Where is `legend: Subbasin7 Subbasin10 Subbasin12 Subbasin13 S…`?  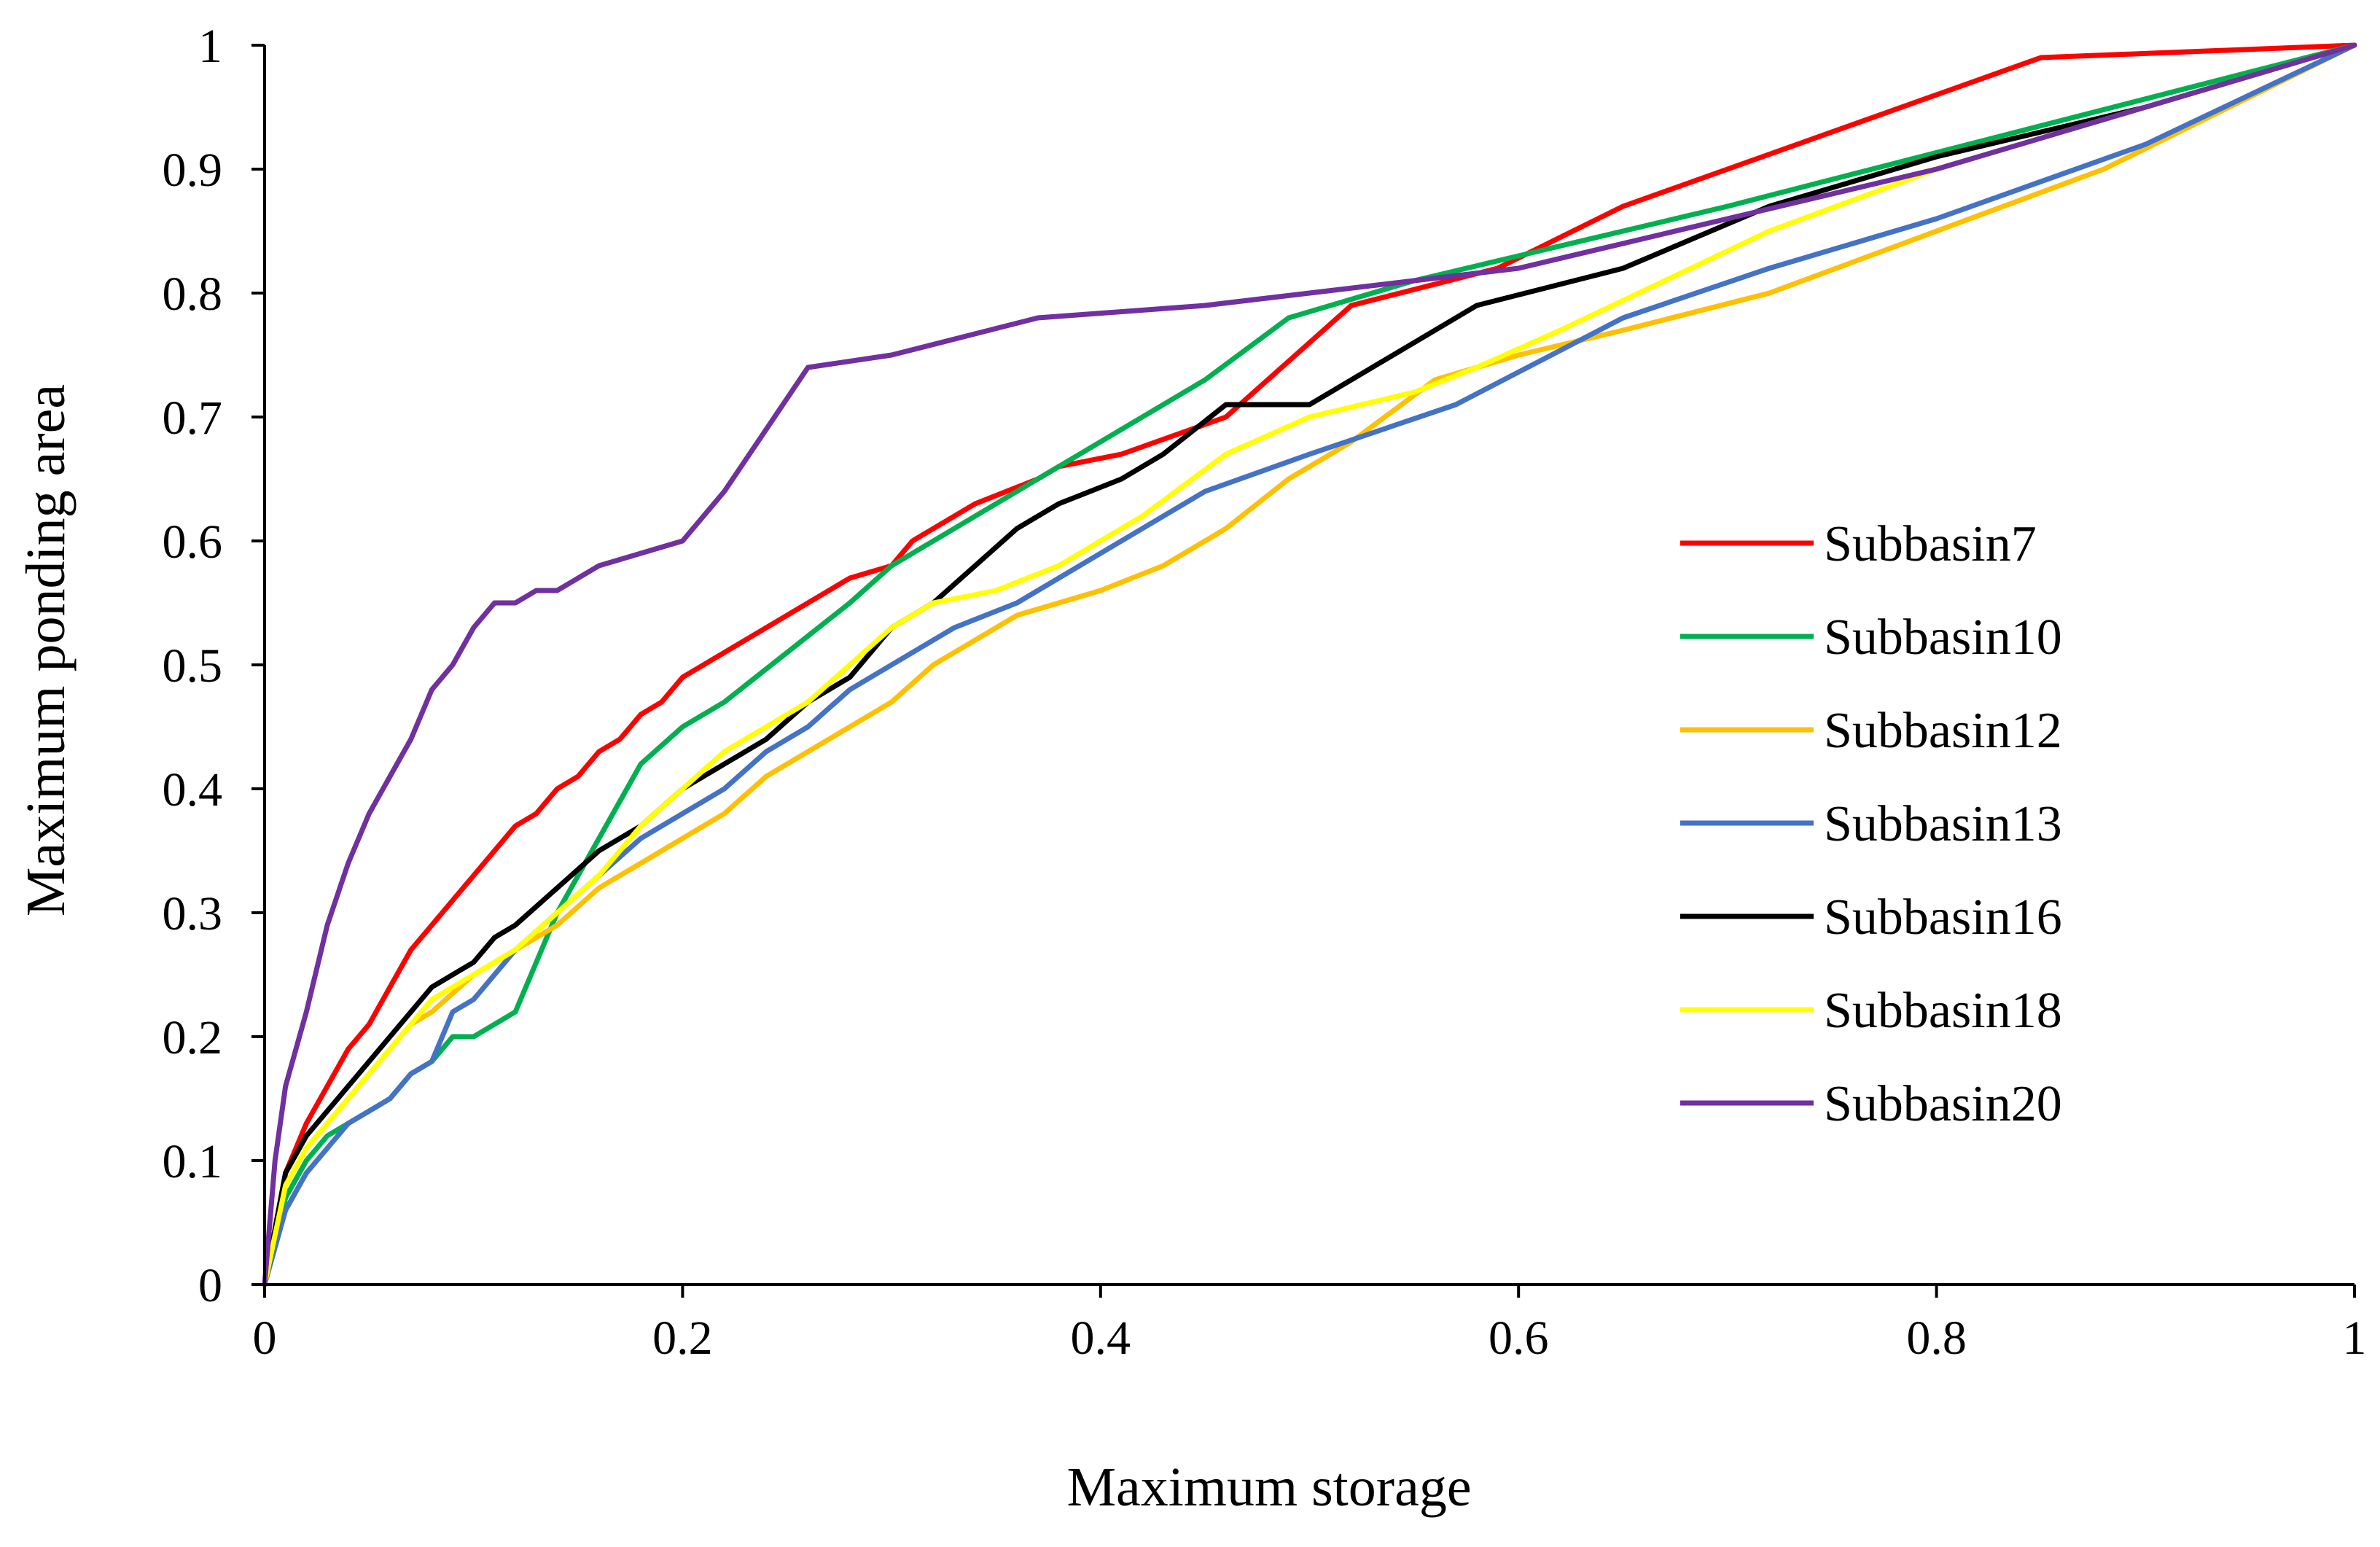 legend: Subbasin7 Subbasin10 Subbasin12 Subbasin13 S… is located at coordinates (1871, 824).